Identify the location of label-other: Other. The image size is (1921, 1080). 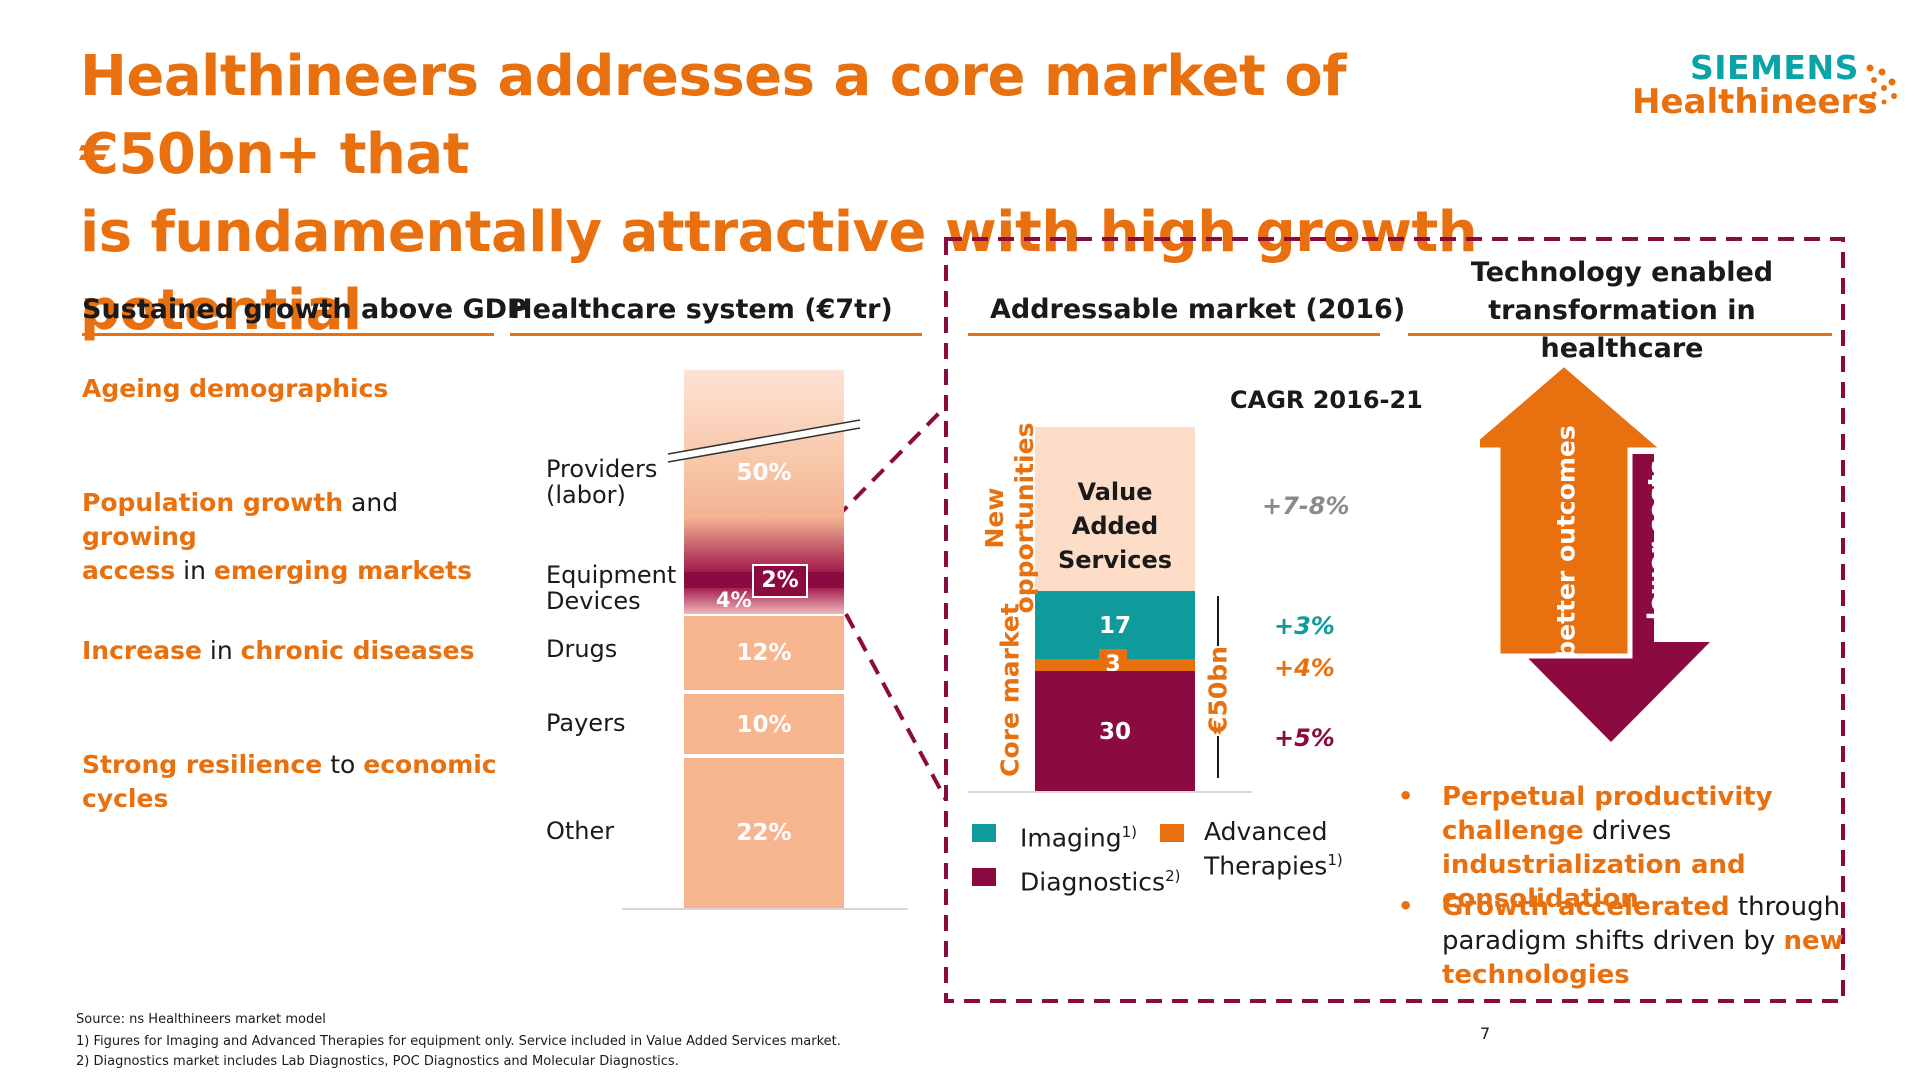
(580, 831).